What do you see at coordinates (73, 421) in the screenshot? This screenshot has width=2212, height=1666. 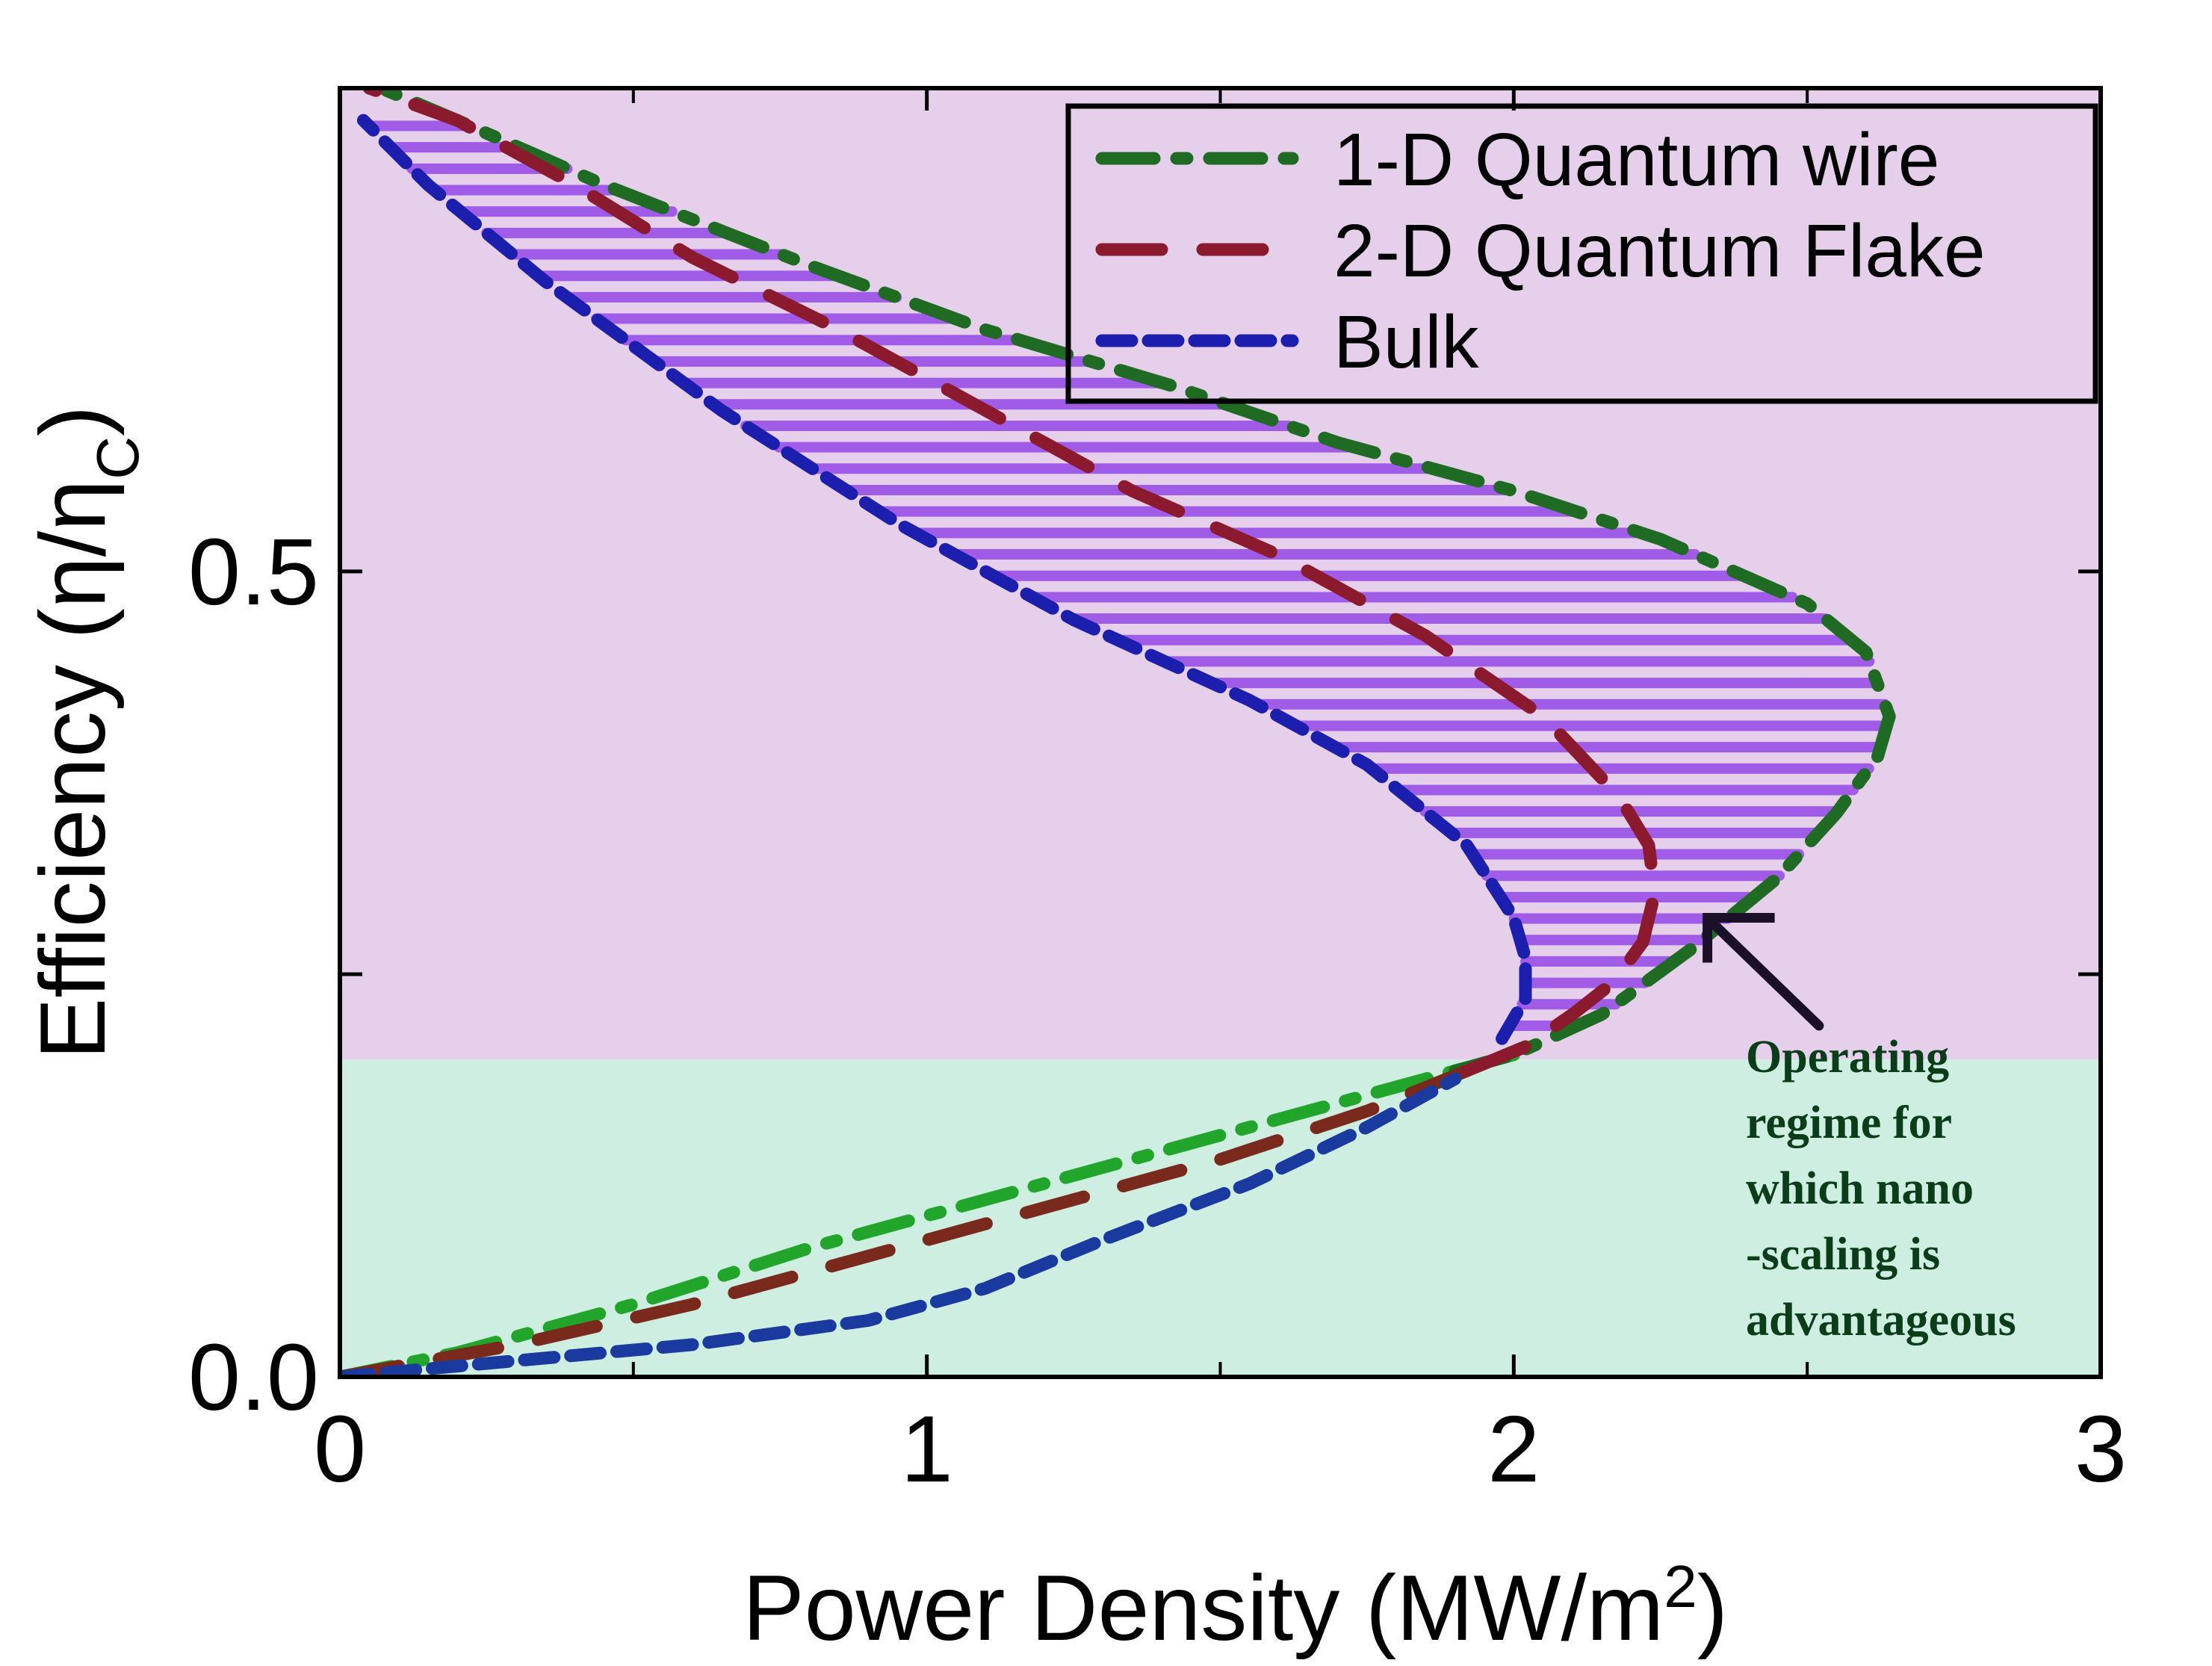 I see `y-axis-title-close: )` at bounding box center [73, 421].